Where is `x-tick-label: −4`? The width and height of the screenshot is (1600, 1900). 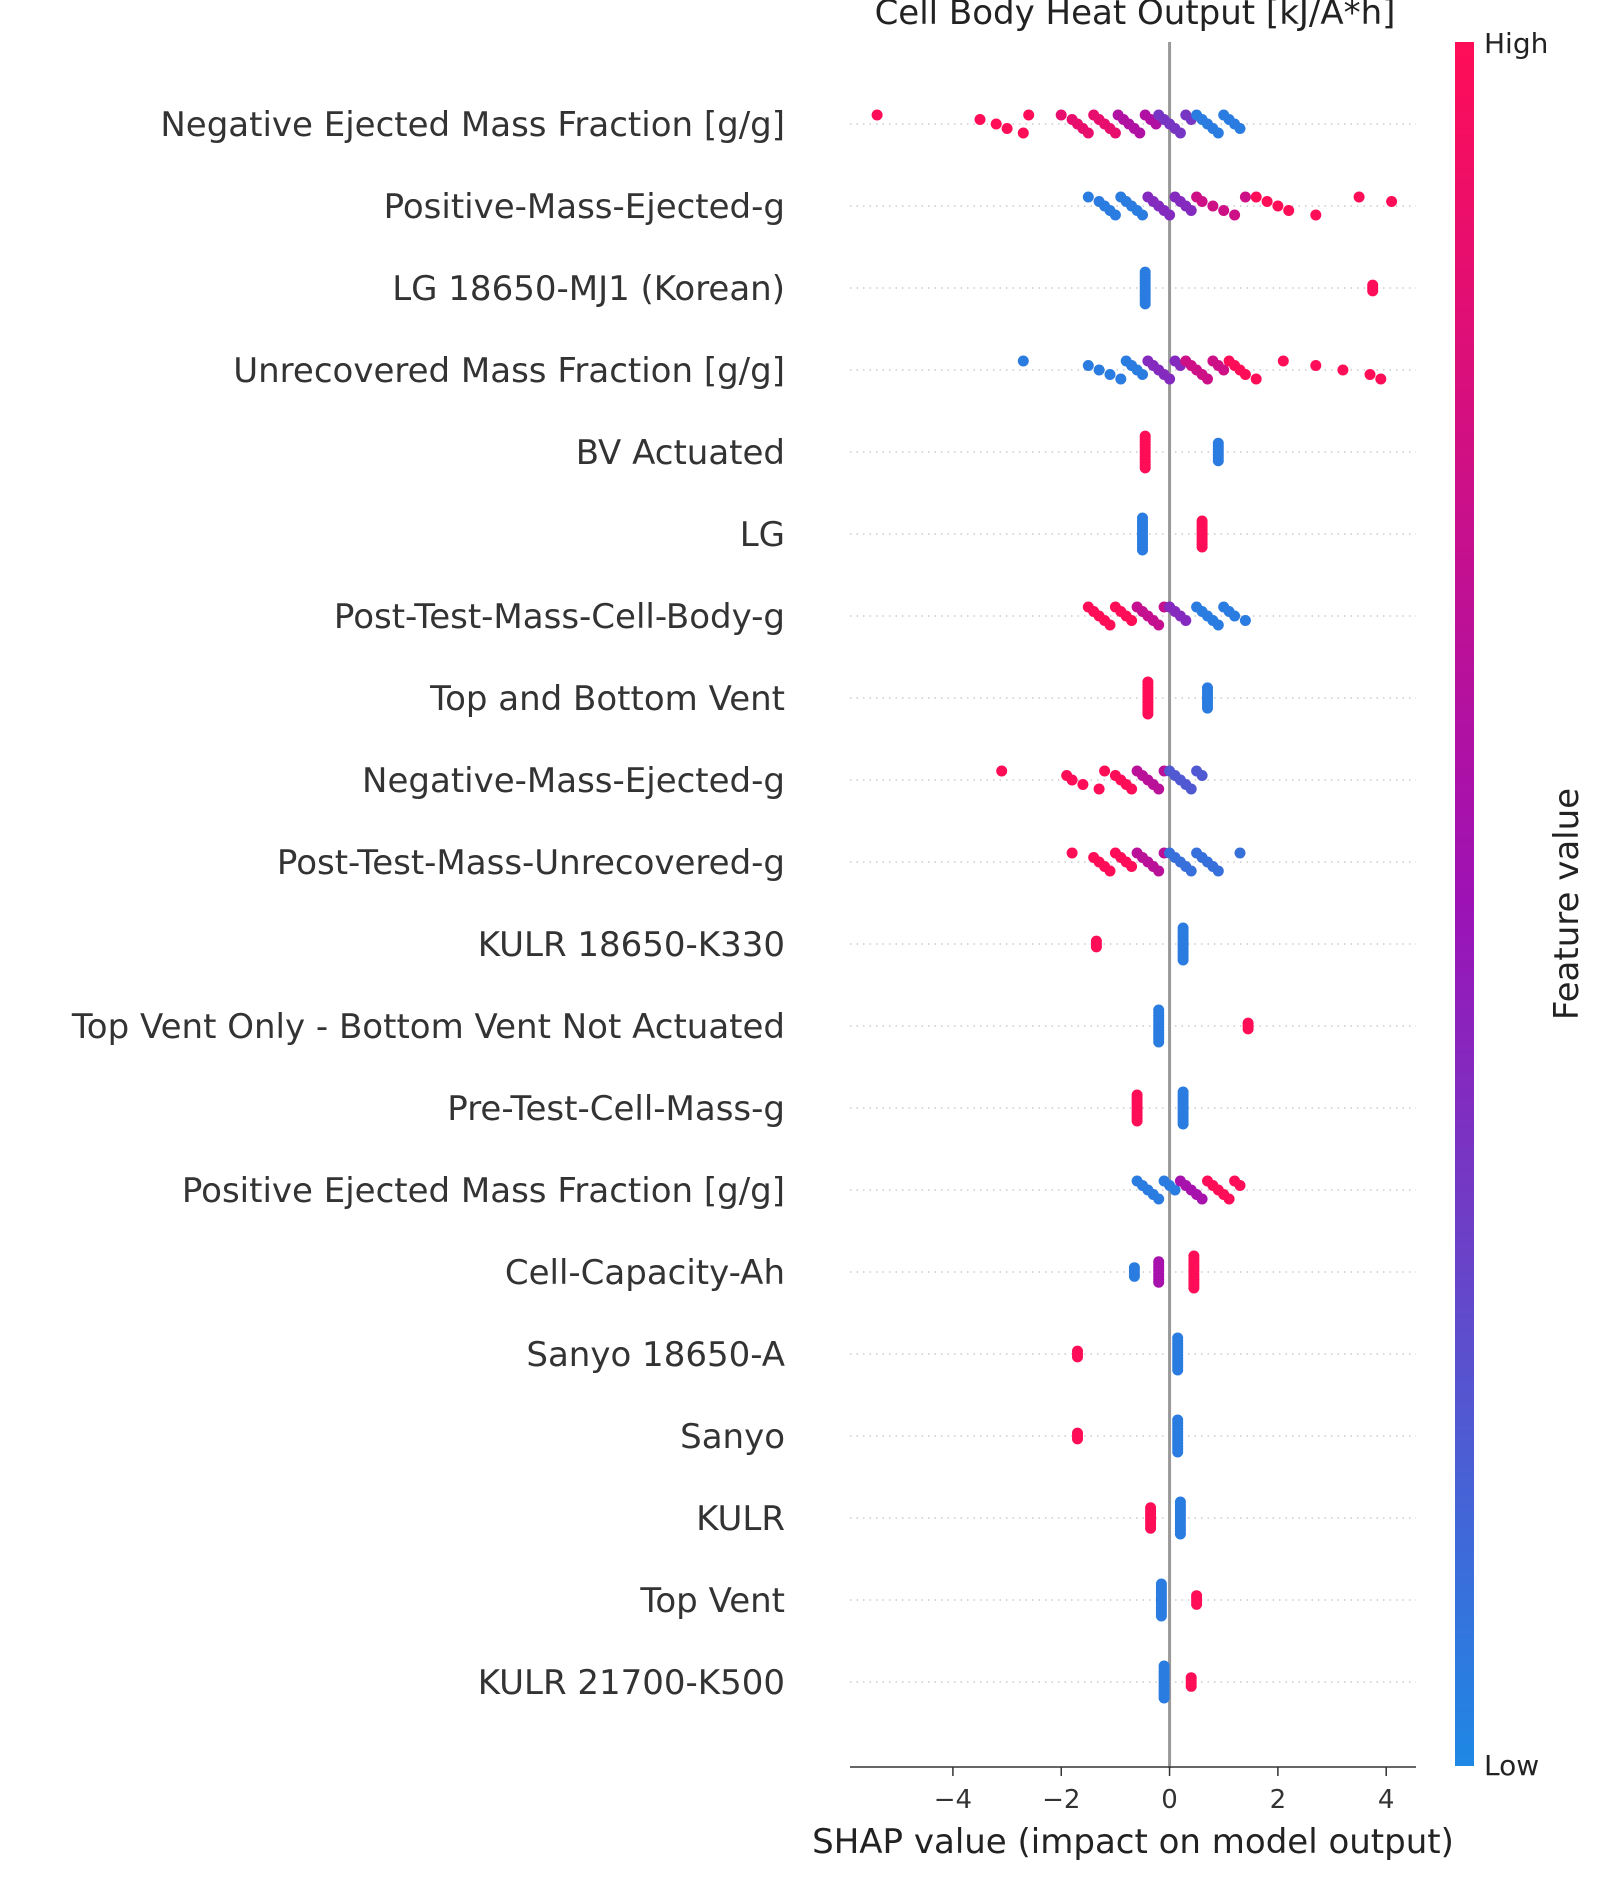
x-tick-label: −4 is located at coordinates (953, 1800).